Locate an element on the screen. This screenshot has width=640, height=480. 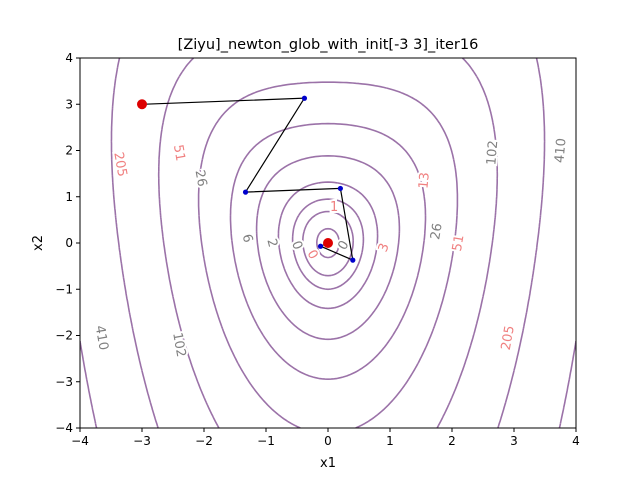
end-point is located at coordinates (328, 243).